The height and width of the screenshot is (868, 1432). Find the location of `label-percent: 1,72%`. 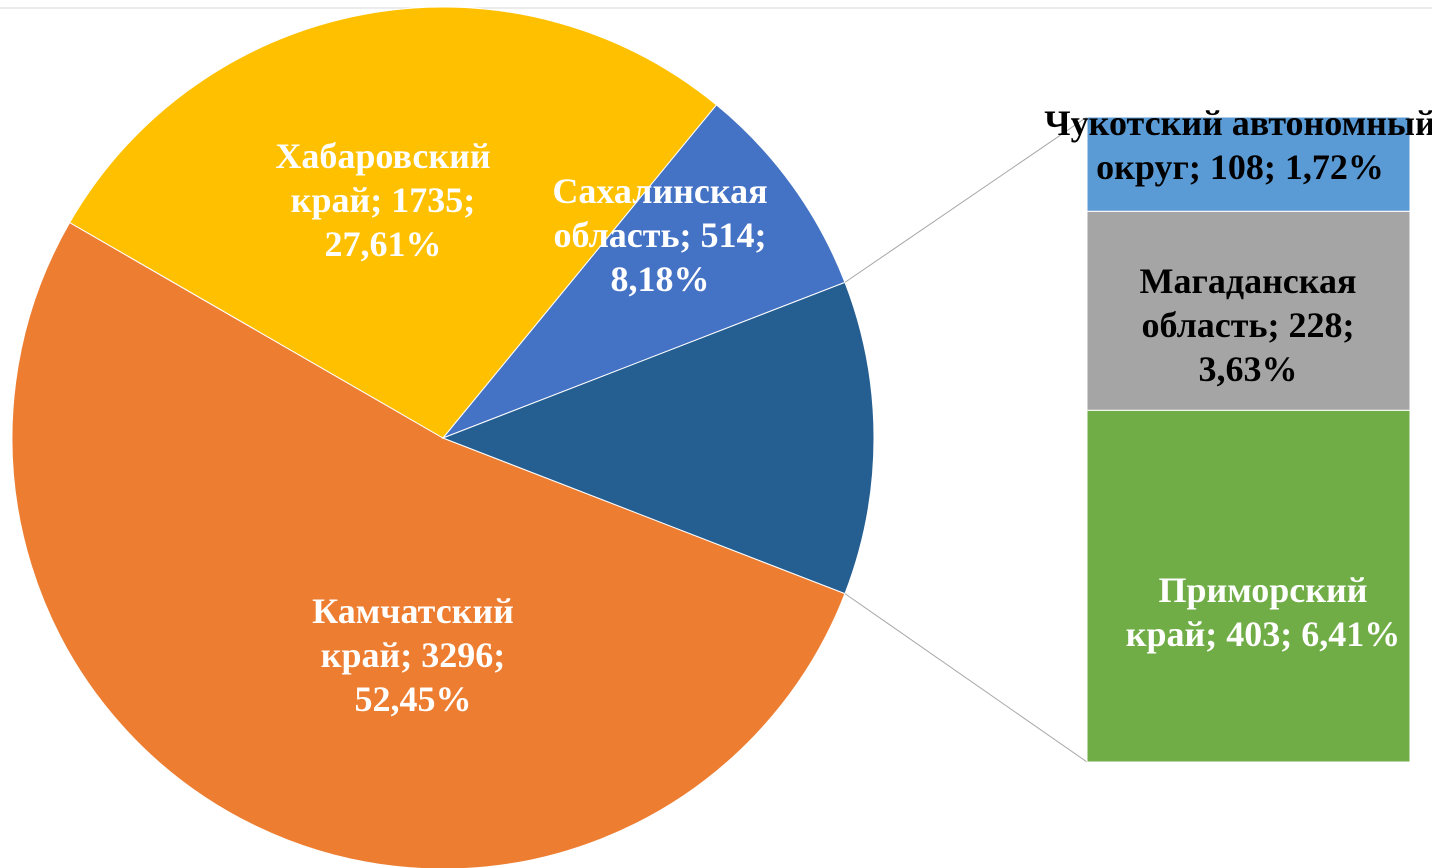

label-percent: 1,72% is located at coordinates (1334, 167).